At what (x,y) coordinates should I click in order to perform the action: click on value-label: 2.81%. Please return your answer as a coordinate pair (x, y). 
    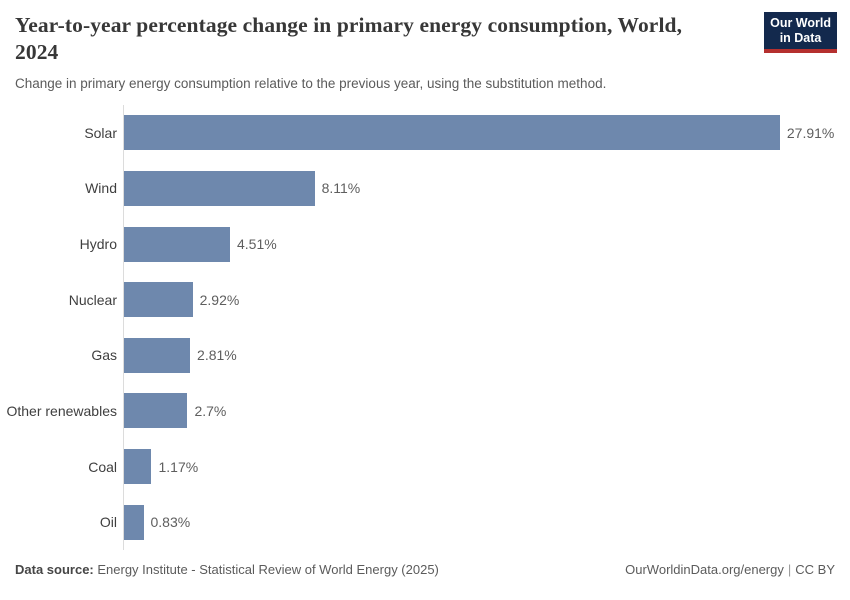
    Looking at the image, I should click on (217, 355).